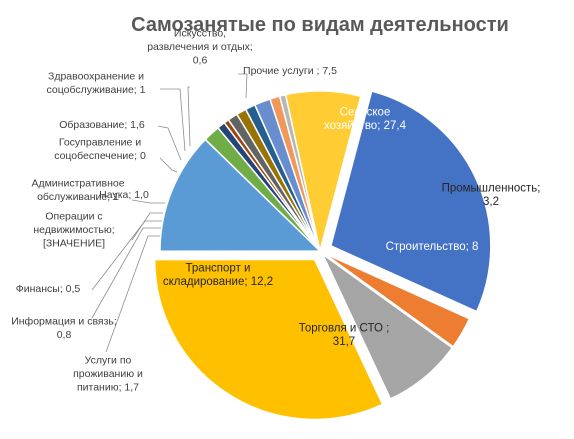  Describe the element at coordinates (365, 119) in the screenshot. I see `slice-label-сельское-хозяйство: Сельское хозяйство; 27,4` at that location.